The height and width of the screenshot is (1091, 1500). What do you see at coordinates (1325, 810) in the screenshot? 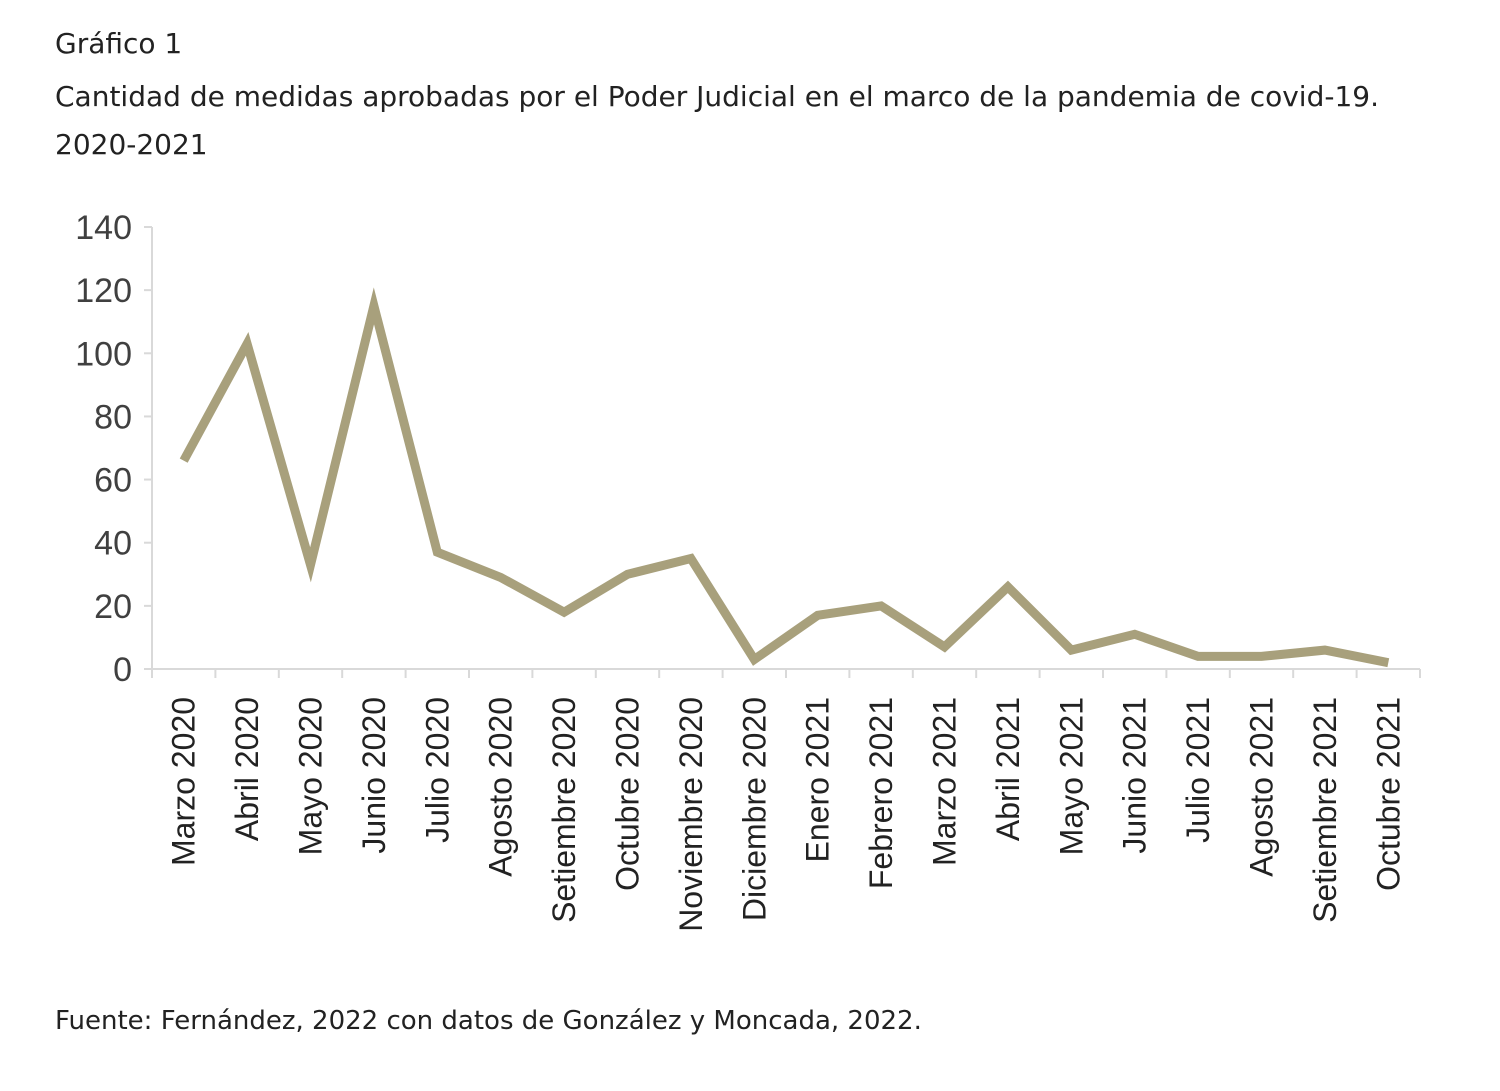
I see `x-tick-label: Setiembre 2021` at bounding box center [1325, 810].